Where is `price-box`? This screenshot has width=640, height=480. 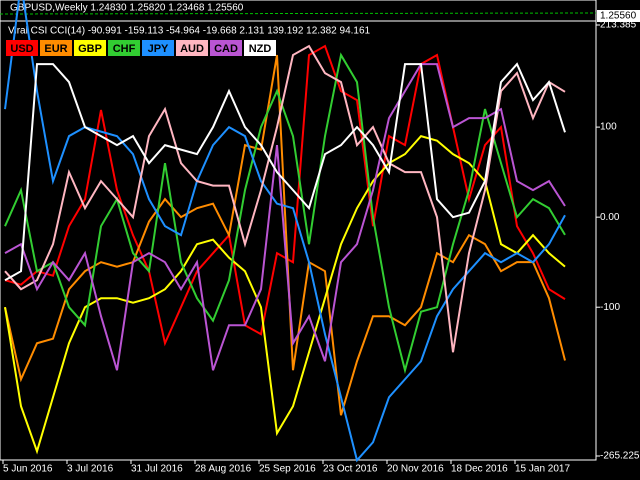 price-box is located at coordinates (618, 16).